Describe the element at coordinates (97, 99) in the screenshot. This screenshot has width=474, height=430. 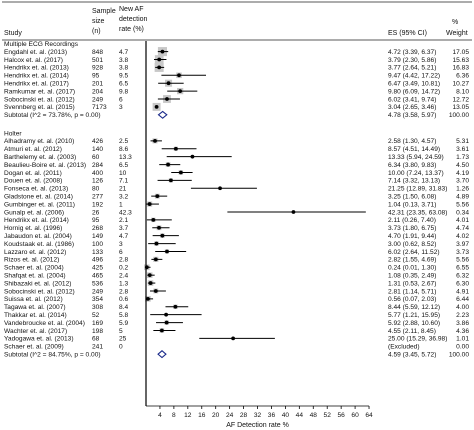
I see `sample-size: 249` at that location.